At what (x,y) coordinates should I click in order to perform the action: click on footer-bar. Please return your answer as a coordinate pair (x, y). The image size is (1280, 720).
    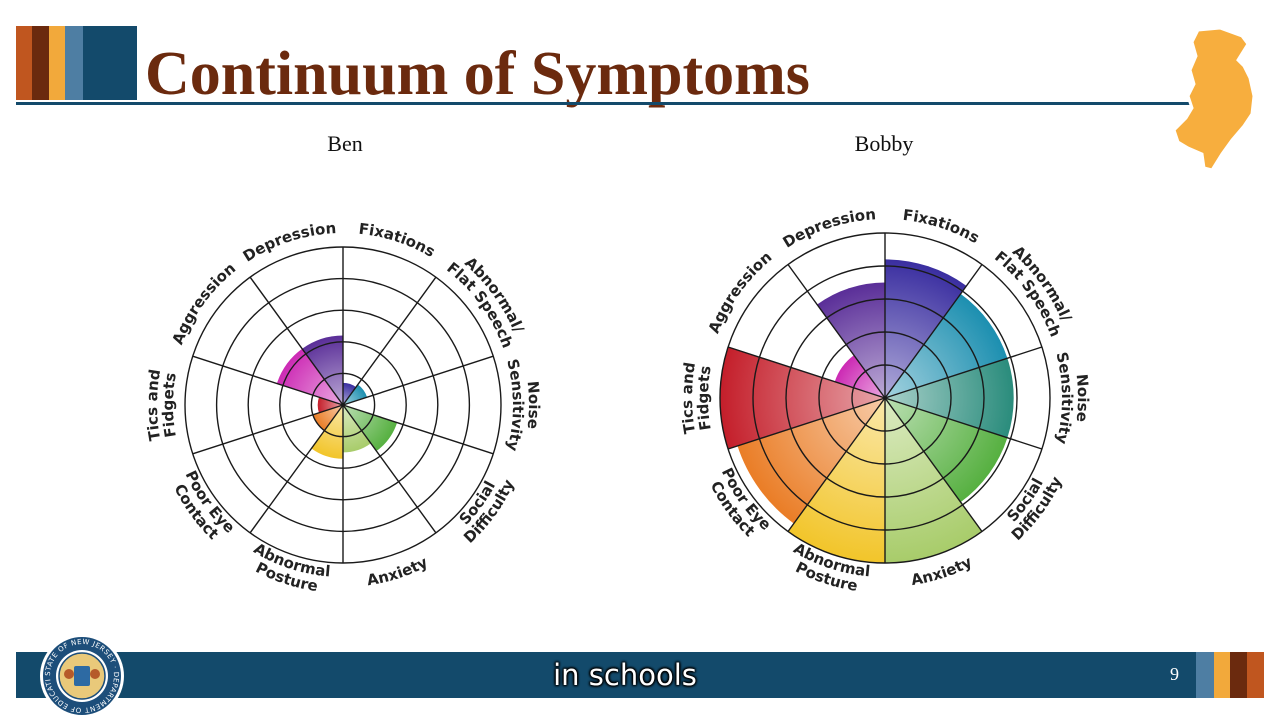
    Looking at the image, I should click on (606, 675).